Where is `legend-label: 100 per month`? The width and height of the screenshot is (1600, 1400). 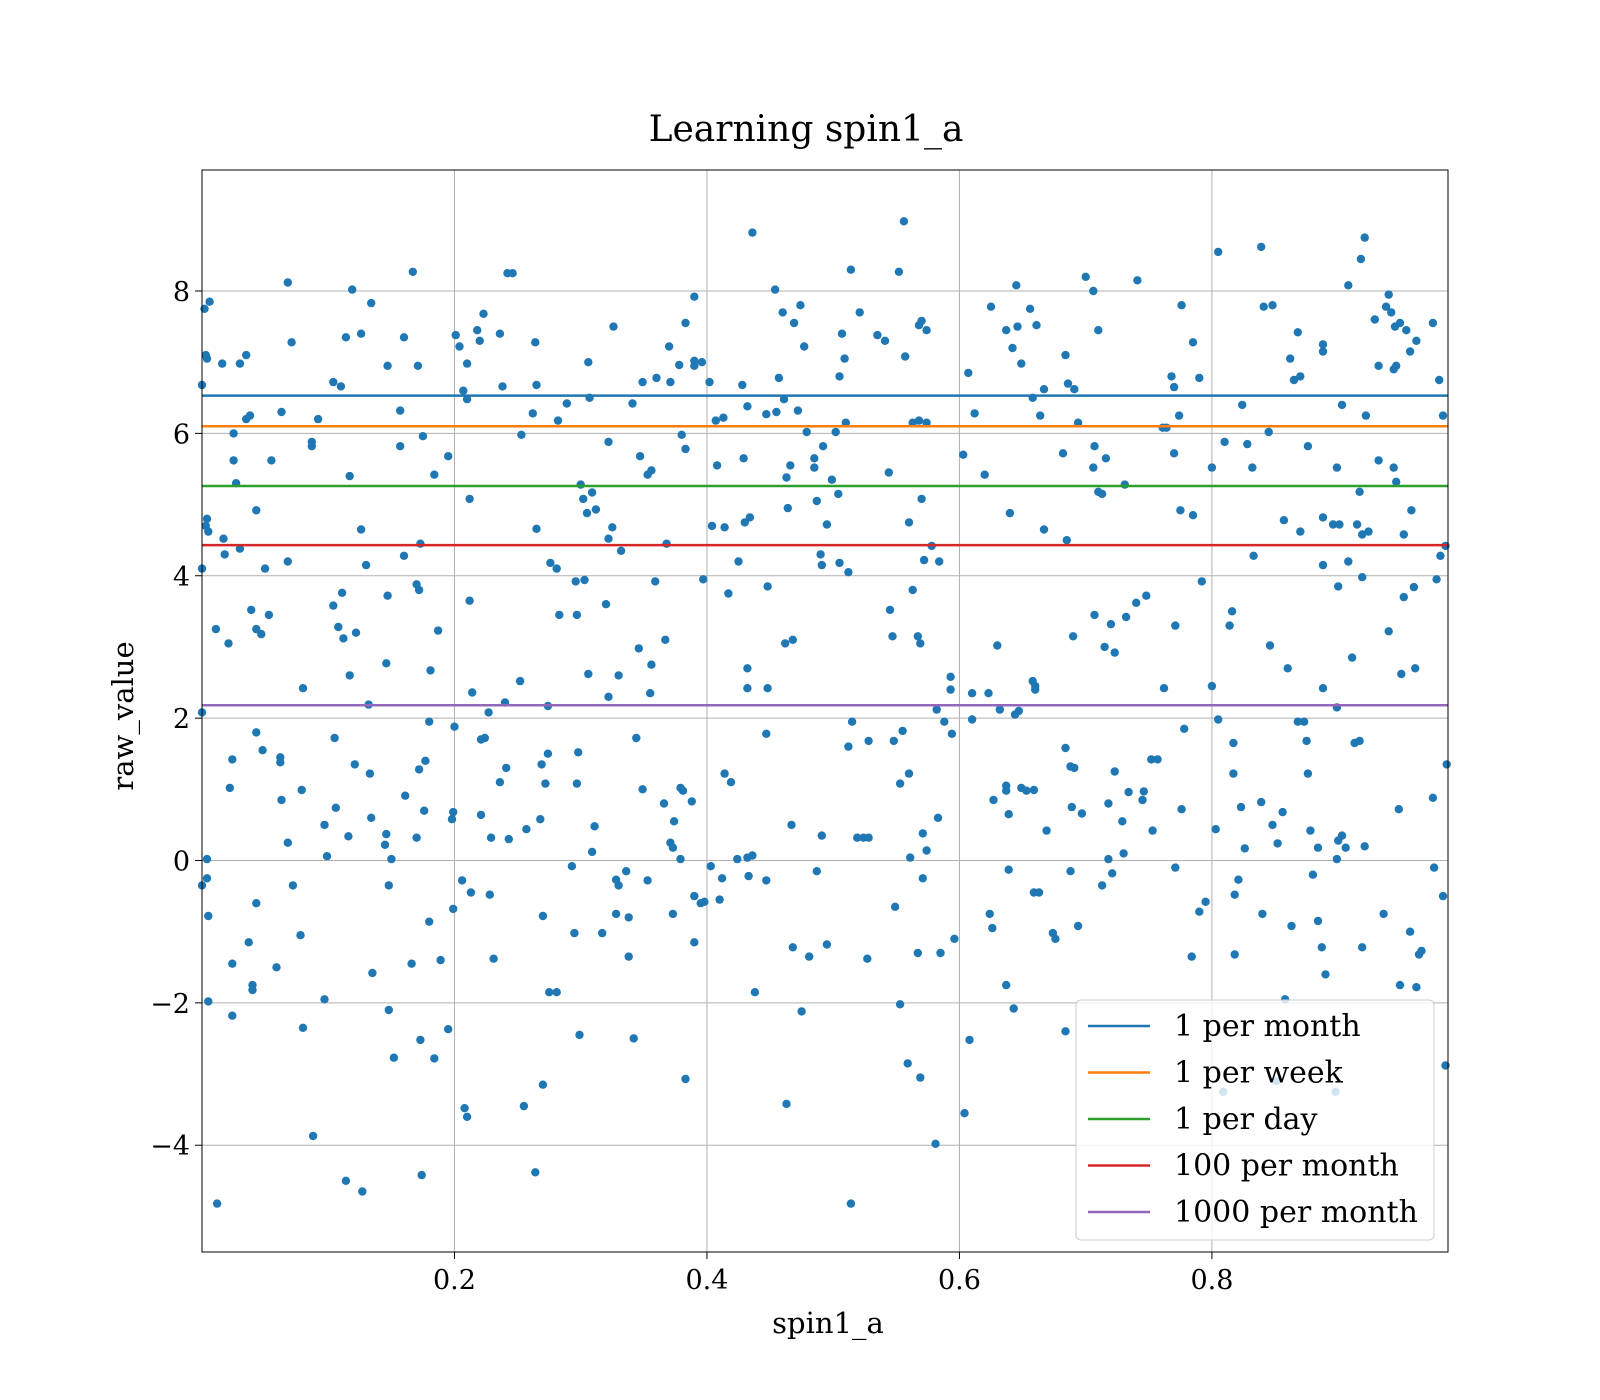
legend-label: 100 per month is located at coordinates (1286, 1166).